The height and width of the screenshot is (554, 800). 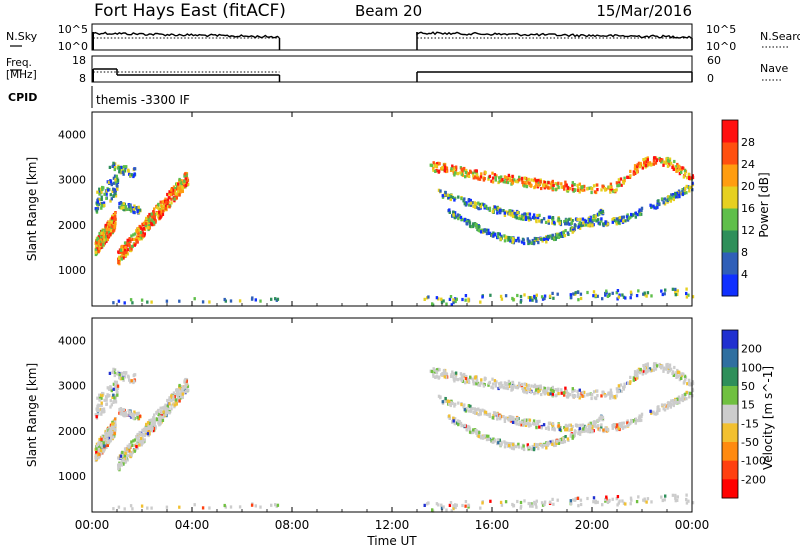 I want to click on power-yticks: 1000 2000 3000 4000, so click(x=72, y=203).